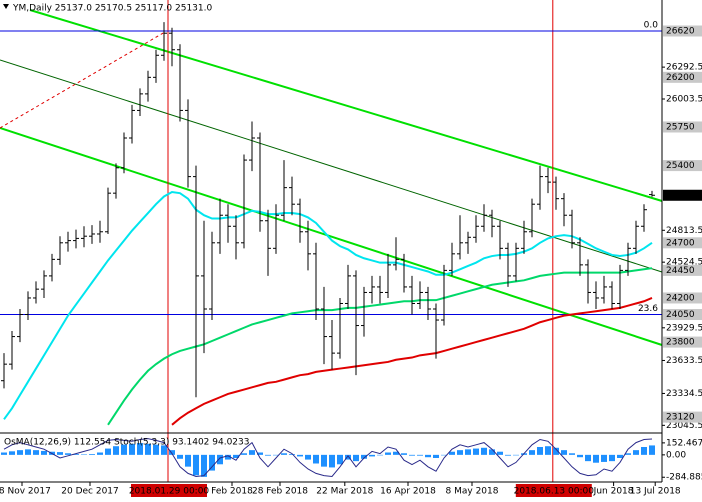  Describe the element at coordinates (83, 80) in the screenshot. I see `trend-line` at that location.